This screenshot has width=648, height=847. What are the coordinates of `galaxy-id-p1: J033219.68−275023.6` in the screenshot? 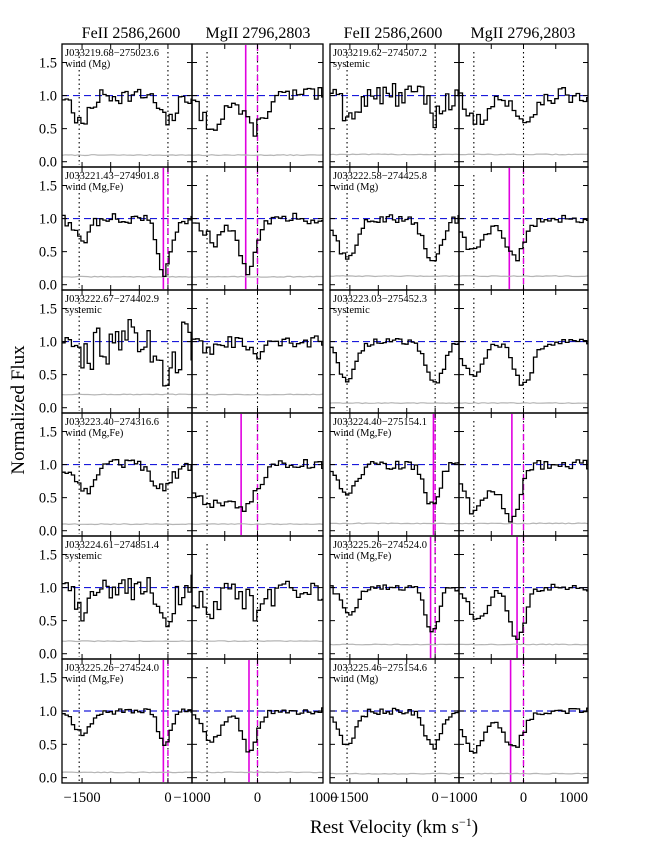 It's located at (112, 53).